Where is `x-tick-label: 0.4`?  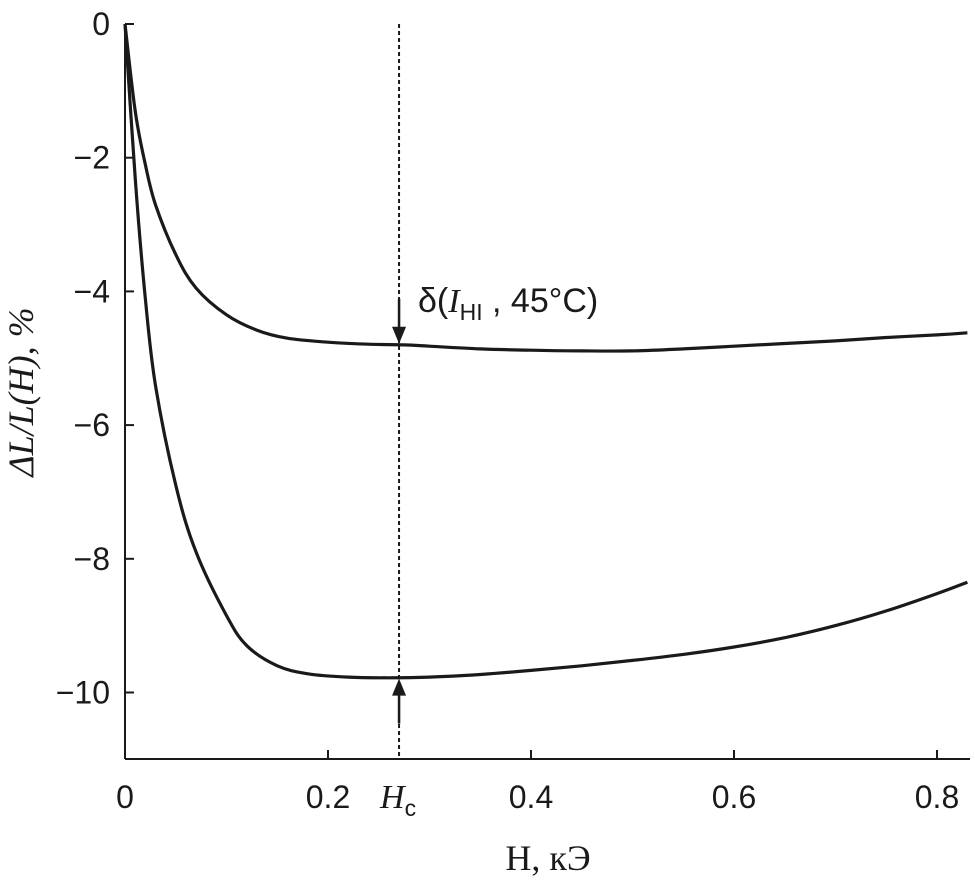 x-tick-label: 0.4 is located at coordinates (531, 797).